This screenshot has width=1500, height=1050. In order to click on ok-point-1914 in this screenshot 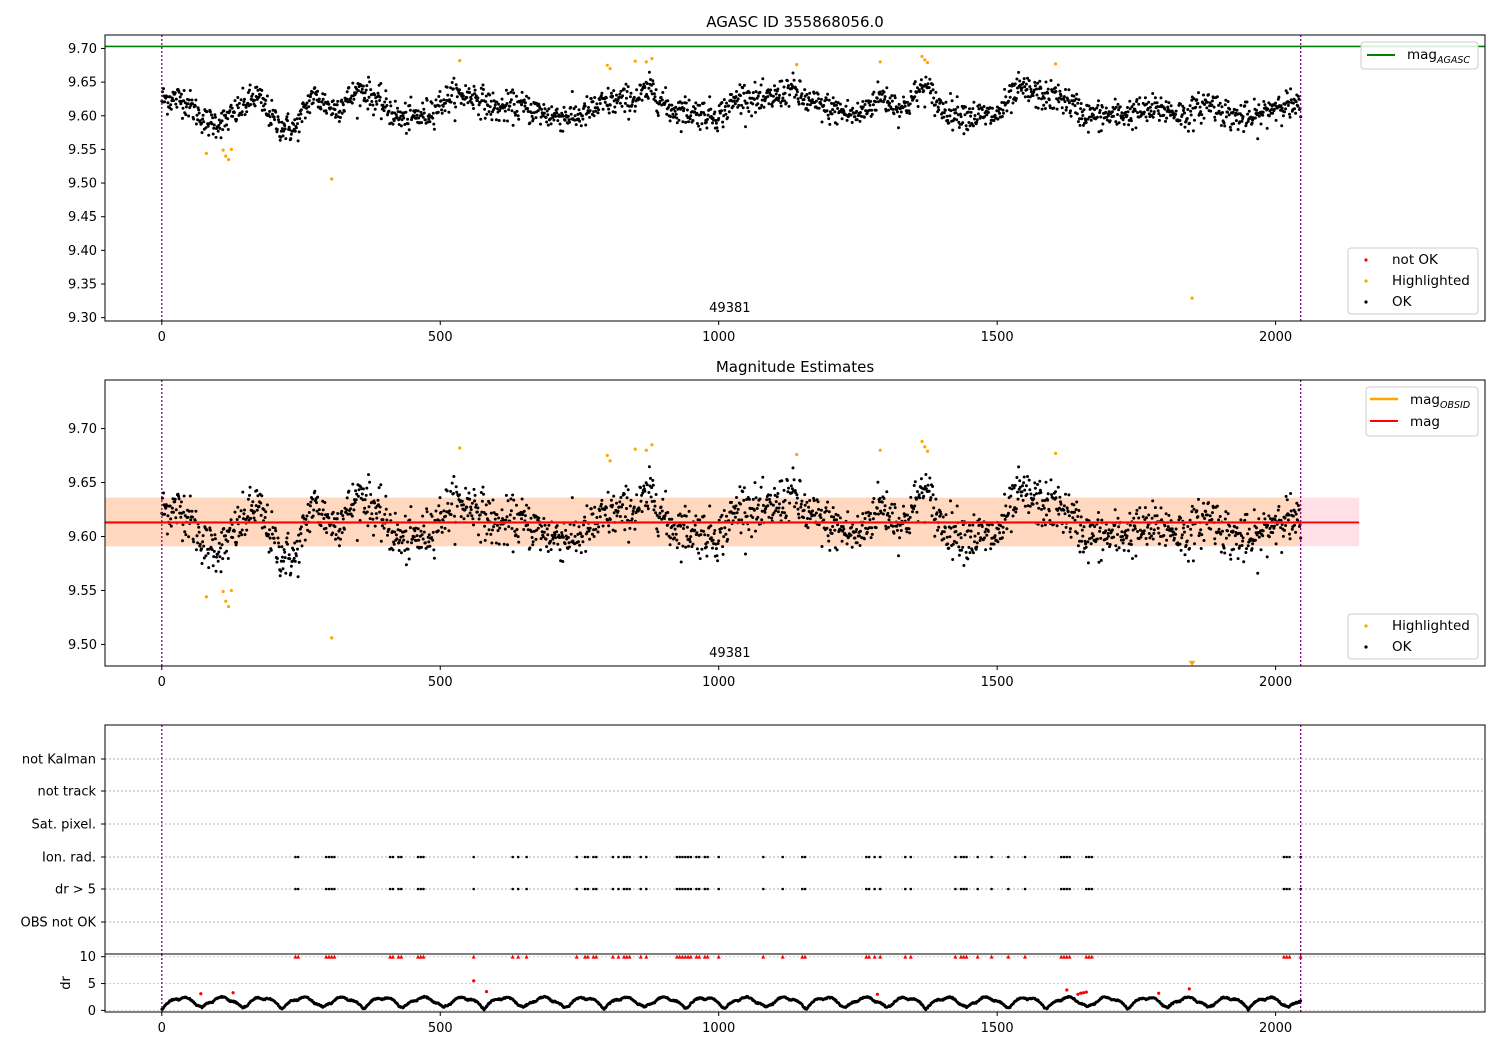, I will do `click(1231, 559)`.